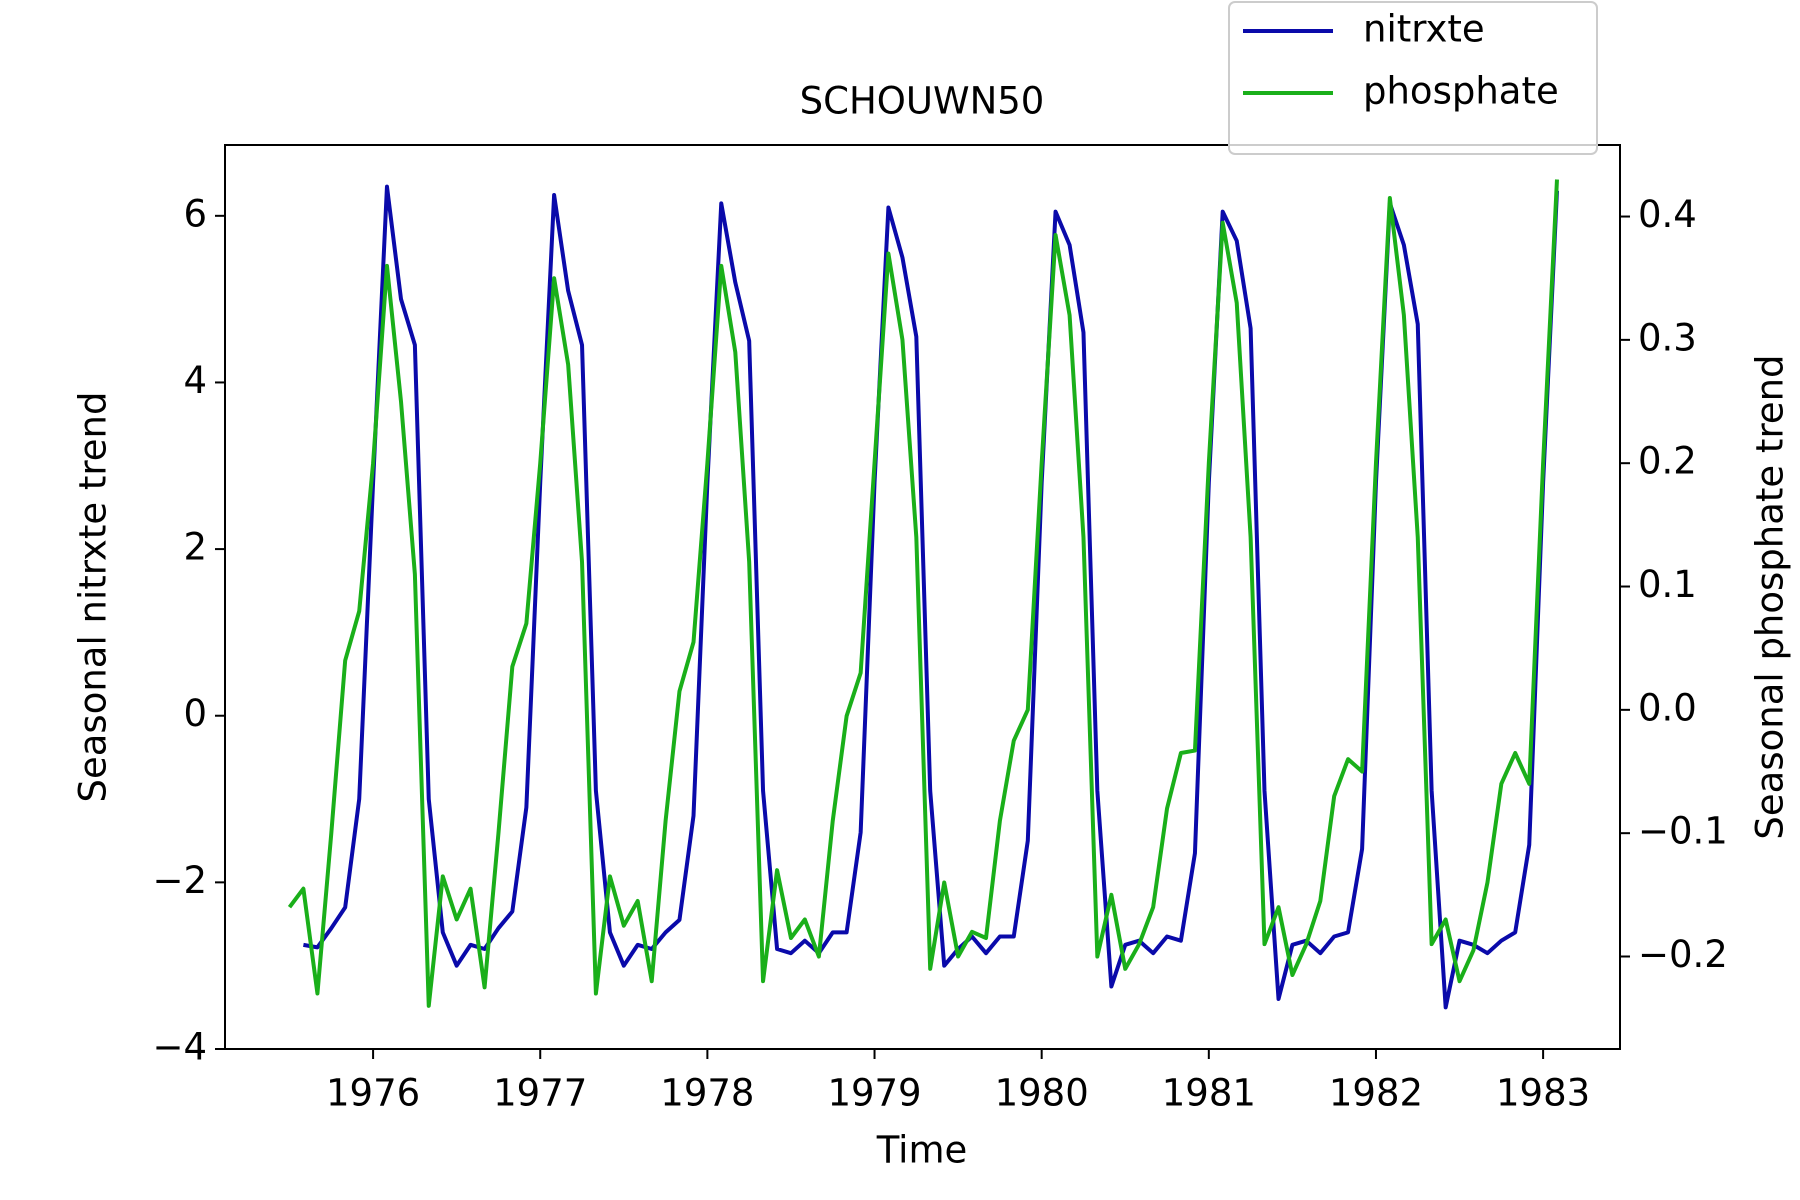 This screenshot has width=1800, height=1200. I want to click on x-axis-label: Time, so click(922, 1150).